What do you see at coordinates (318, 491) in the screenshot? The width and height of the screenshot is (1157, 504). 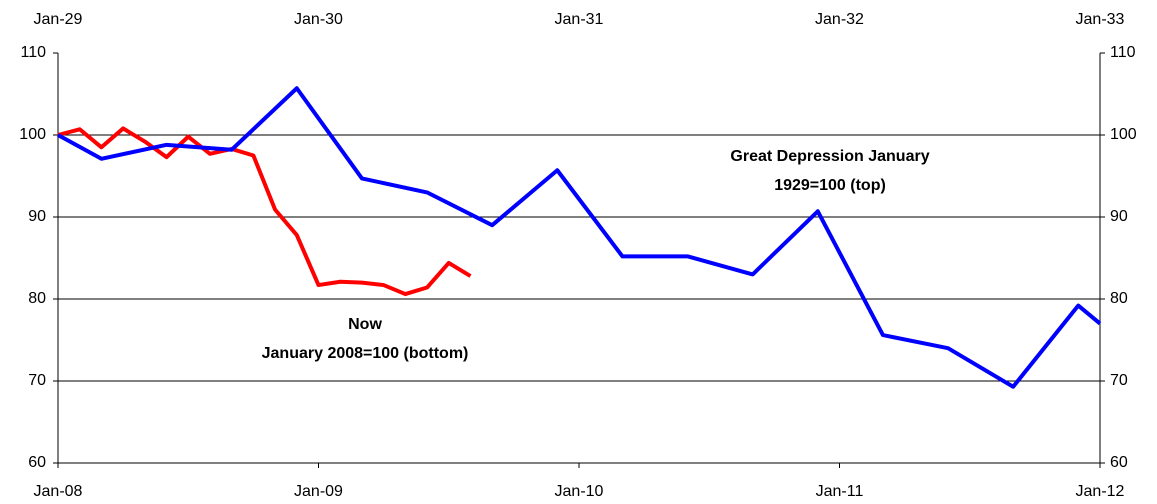 I see `x-tick-label: Jan-09` at bounding box center [318, 491].